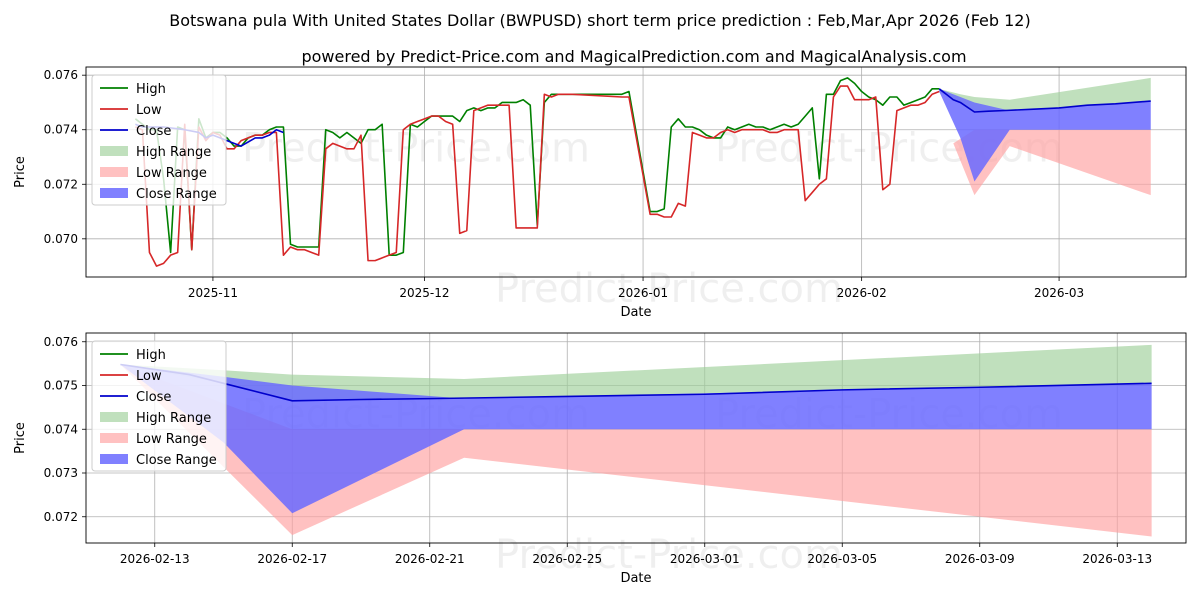 The width and height of the screenshot is (1200, 600). What do you see at coordinates (1045, 135) in the screenshot?
I see `close-range-area` at bounding box center [1045, 135].